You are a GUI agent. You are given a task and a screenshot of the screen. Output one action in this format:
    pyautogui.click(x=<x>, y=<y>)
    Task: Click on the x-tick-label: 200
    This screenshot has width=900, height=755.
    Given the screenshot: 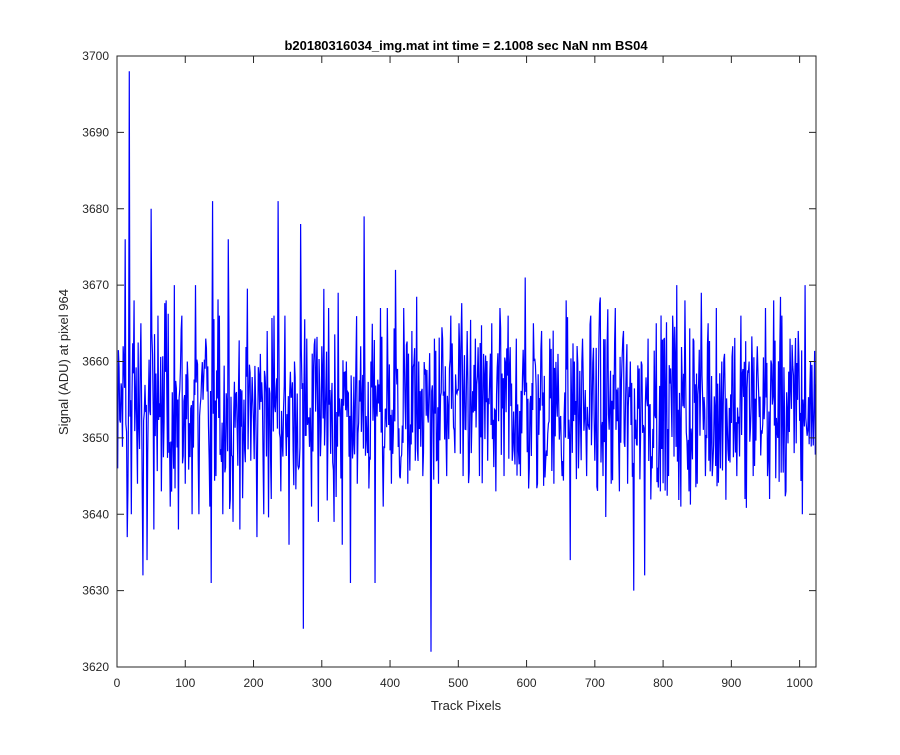 What is the action you would take?
    pyautogui.click(x=254, y=683)
    